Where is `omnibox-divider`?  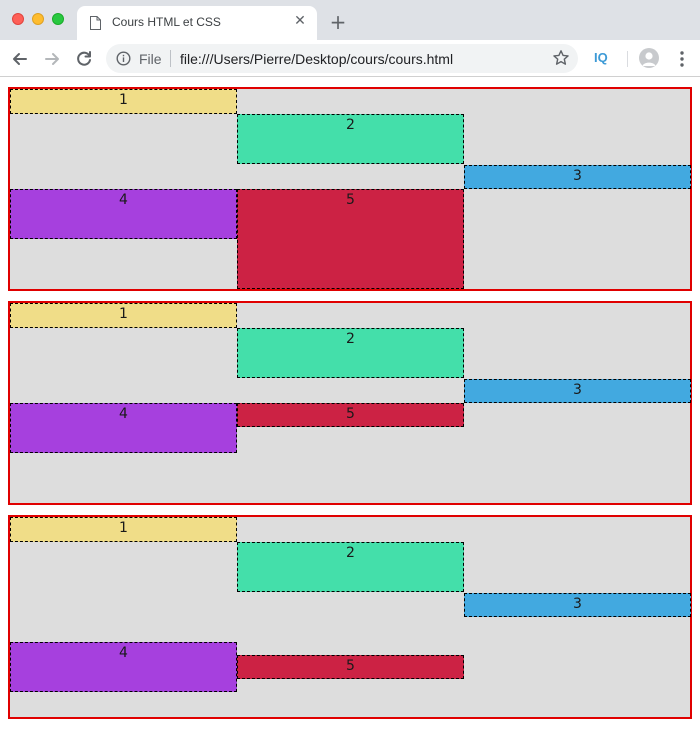 omnibox-divider is located at coordinates (170, 58).